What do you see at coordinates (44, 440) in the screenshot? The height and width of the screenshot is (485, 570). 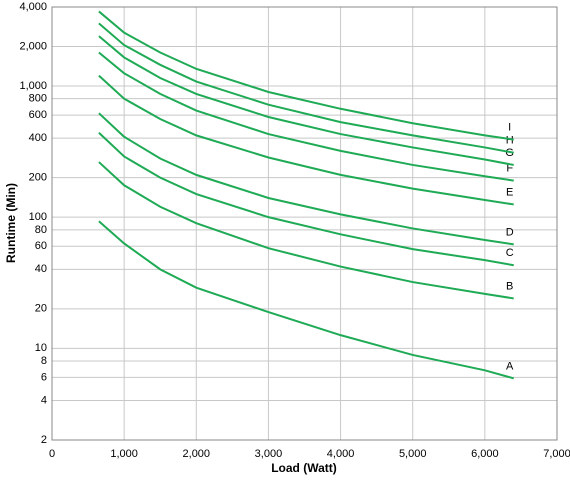 I see `y-tick-label: 2` at bounding box center [44, 440].